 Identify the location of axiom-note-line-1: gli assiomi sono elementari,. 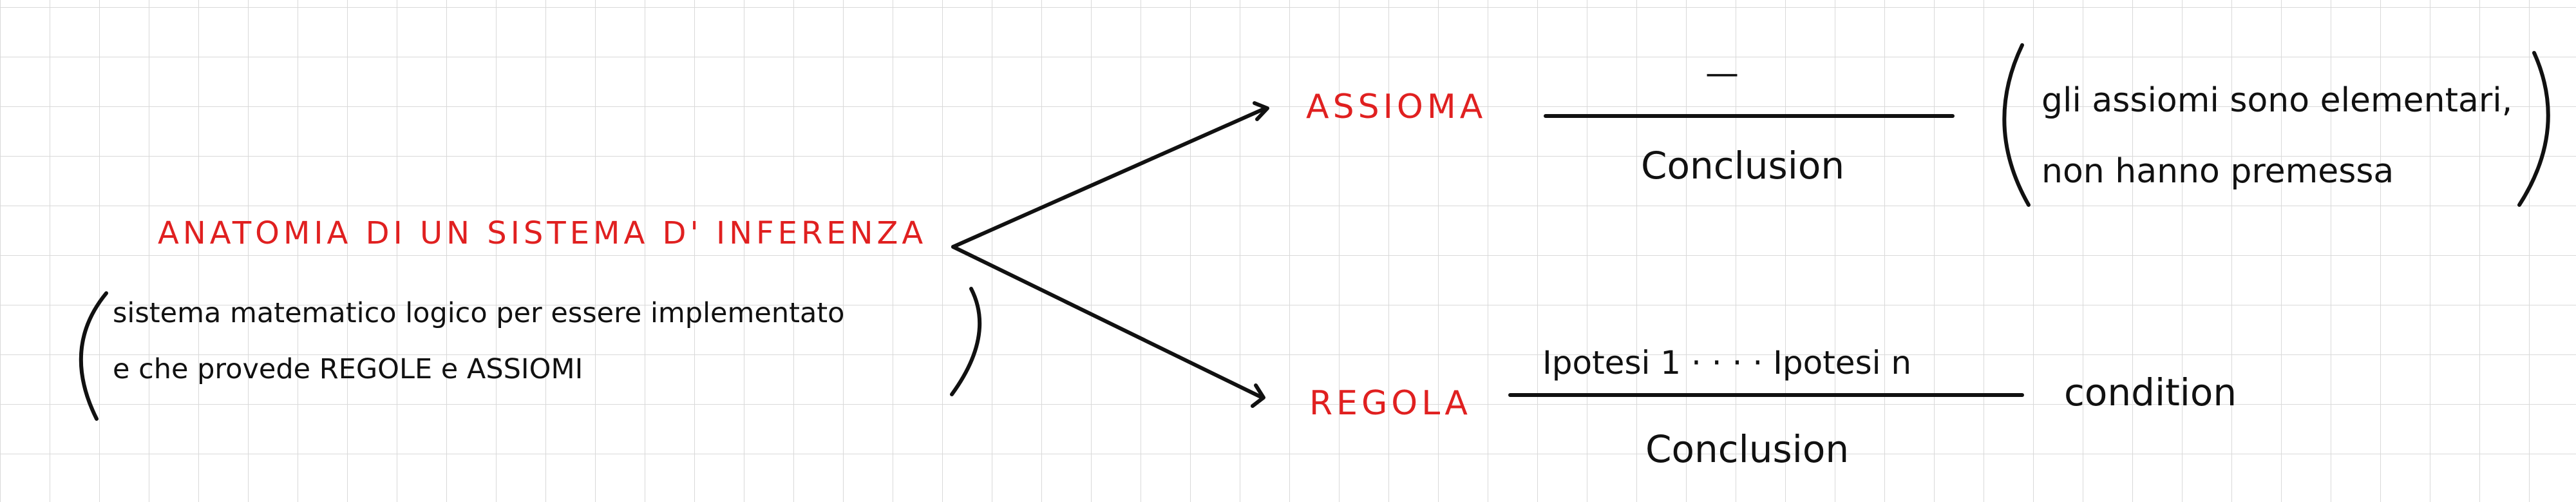
(2277, 100).